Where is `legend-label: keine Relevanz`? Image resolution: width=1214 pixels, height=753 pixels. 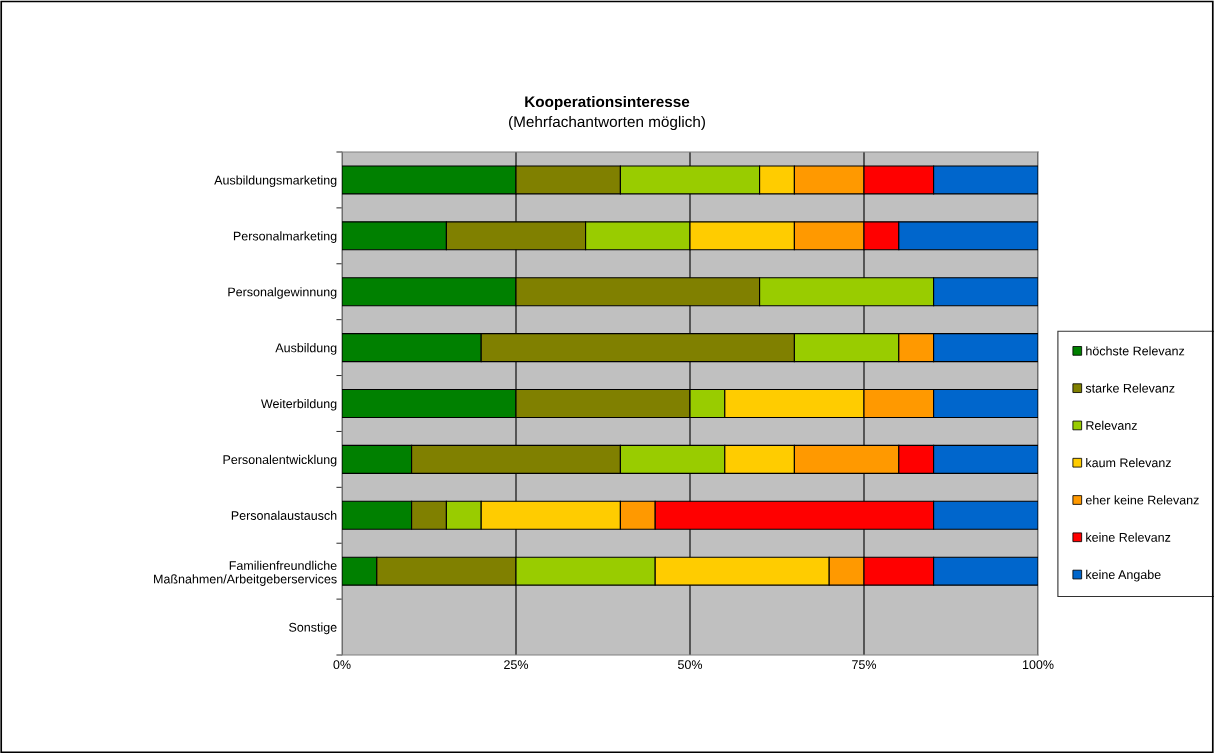
legend-label: keine Relevanz is located at coordinates (1128, 537).